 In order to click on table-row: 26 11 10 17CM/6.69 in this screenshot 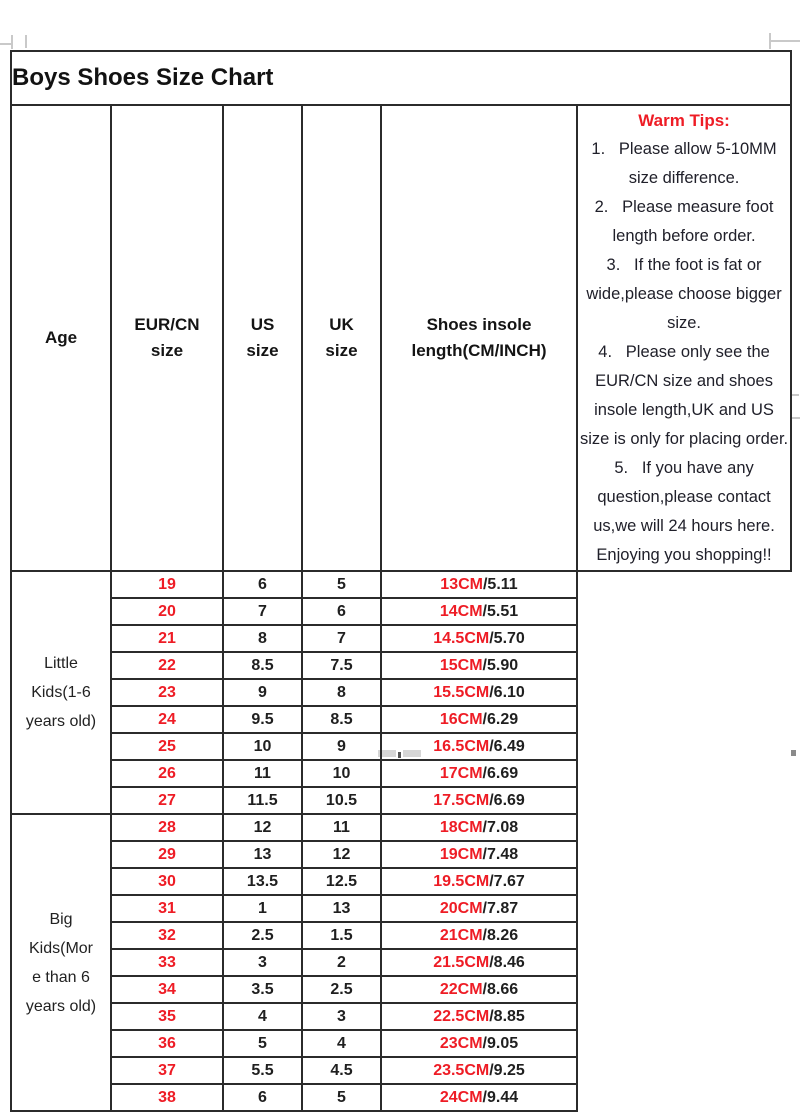, I will do `click(401, 773)`.